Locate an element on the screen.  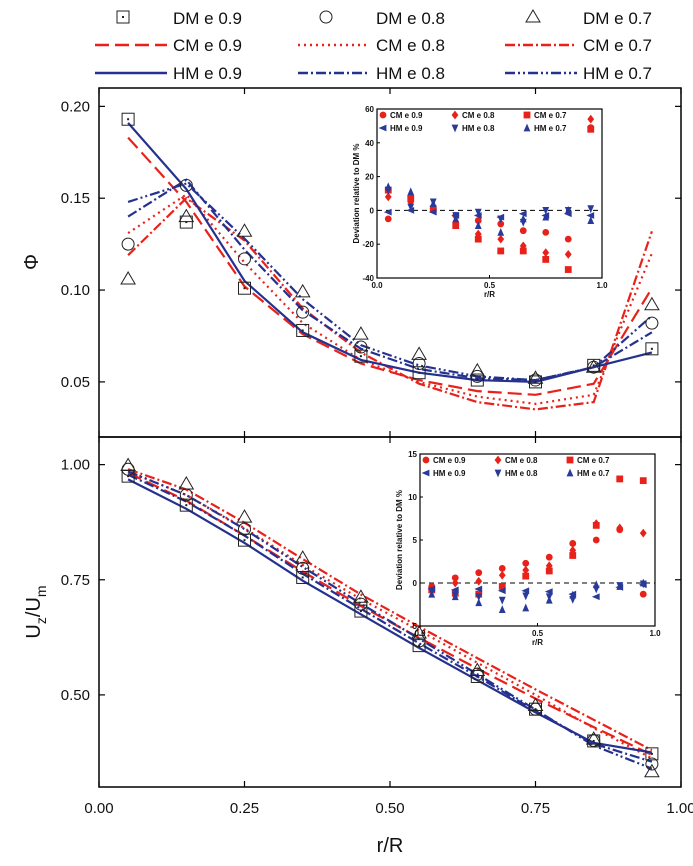
legend-item-dm-e-0-8: DM e 0.8 is located at coordinates (382, 18).